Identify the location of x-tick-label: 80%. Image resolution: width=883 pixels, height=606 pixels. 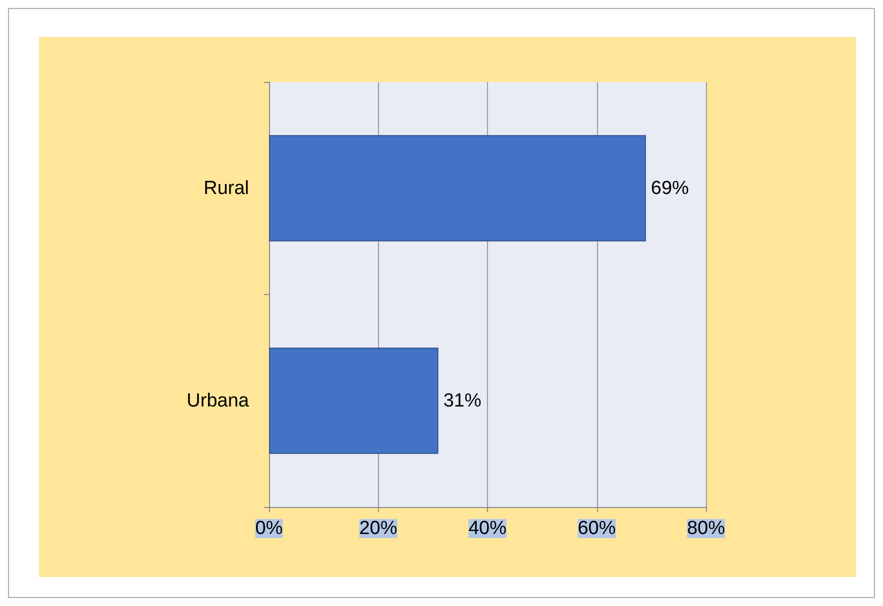
(706, 528).